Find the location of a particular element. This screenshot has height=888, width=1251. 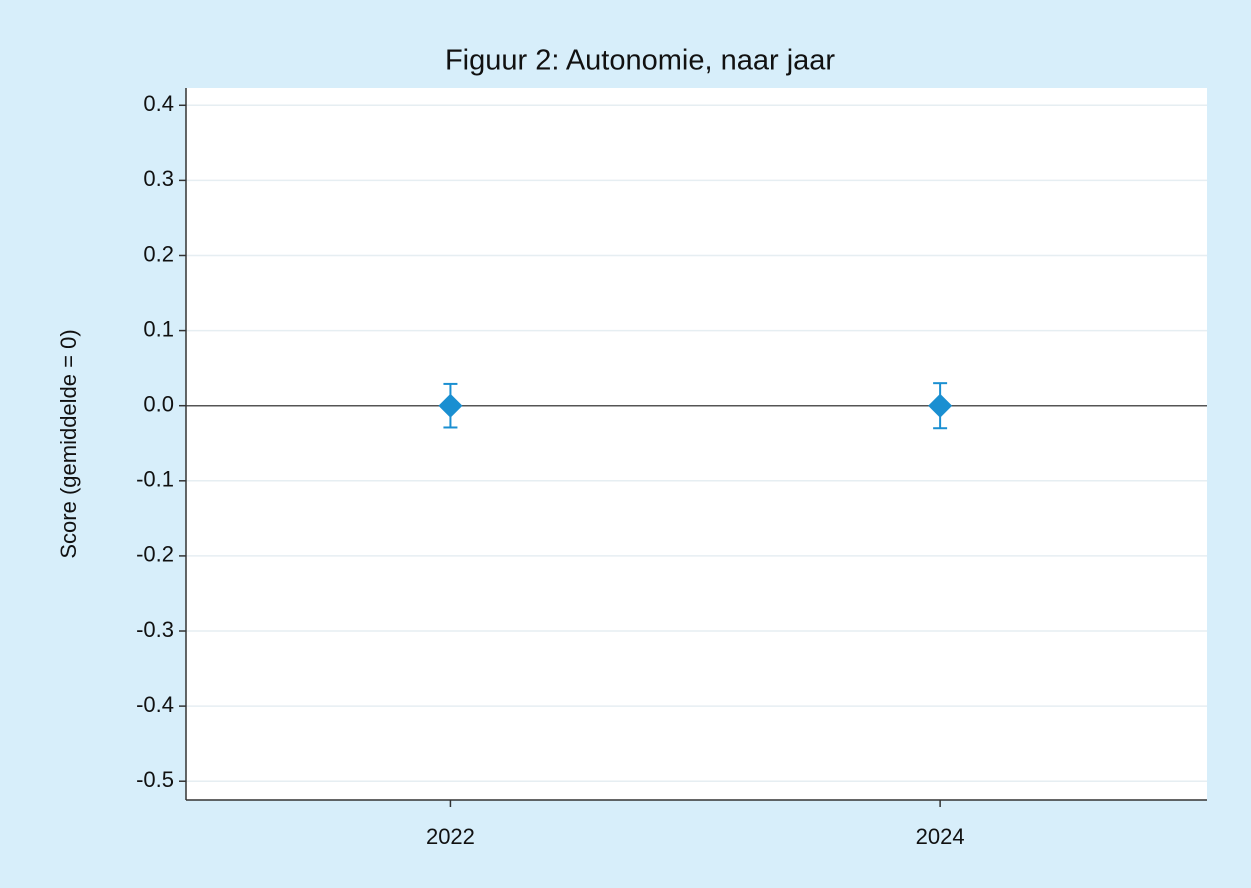

x-tick-label: 2022 is located at coordinates (450, 836).